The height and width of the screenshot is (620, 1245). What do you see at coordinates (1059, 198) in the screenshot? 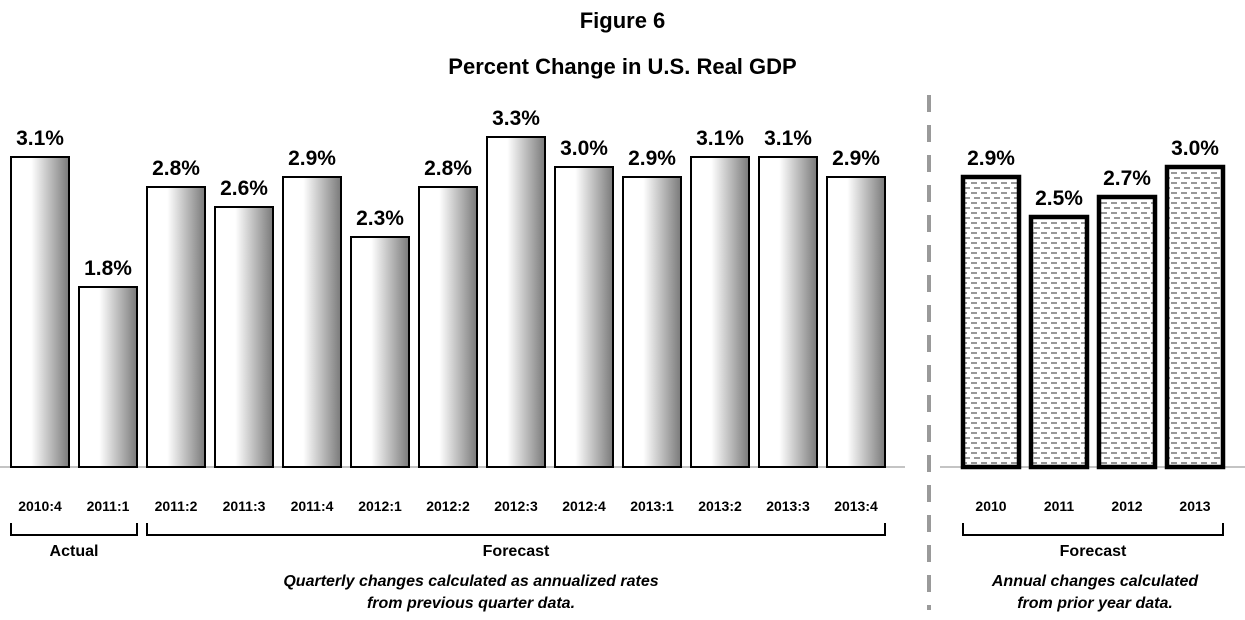
I see `bar-value-label: 2.5%` at bounding box center [1059, 198].